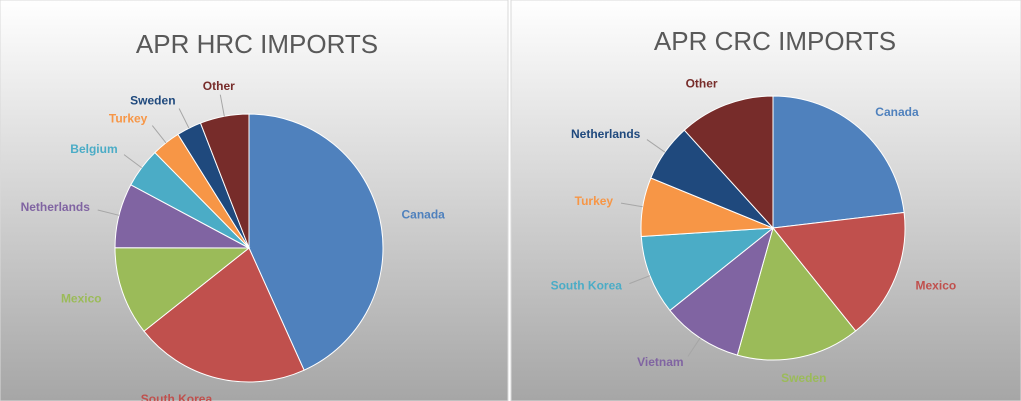  Describe the element at coordinates (257, 44) in the screenshot. I see `chart-title: APR HRC IMPORTS` at that location.